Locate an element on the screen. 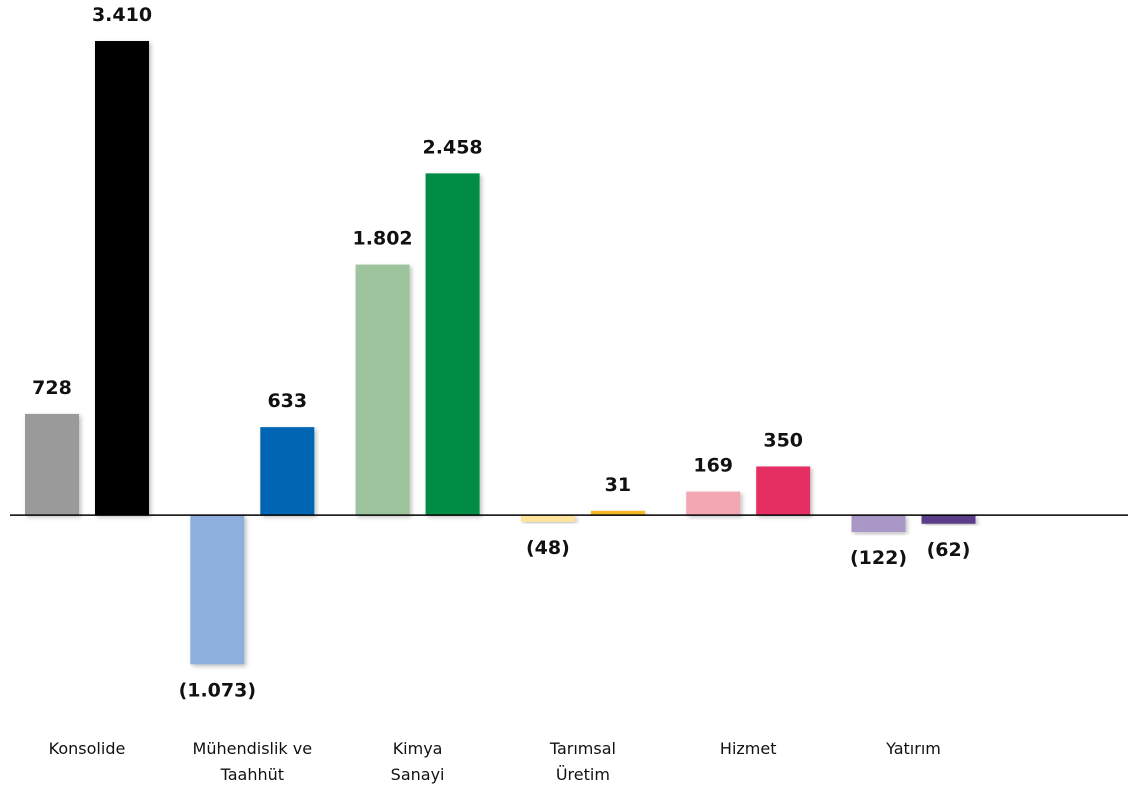 Image resolution: width=1128 pixels, height=796 pixels. category-label: Taahhüt is located at coordinates (252, 774).